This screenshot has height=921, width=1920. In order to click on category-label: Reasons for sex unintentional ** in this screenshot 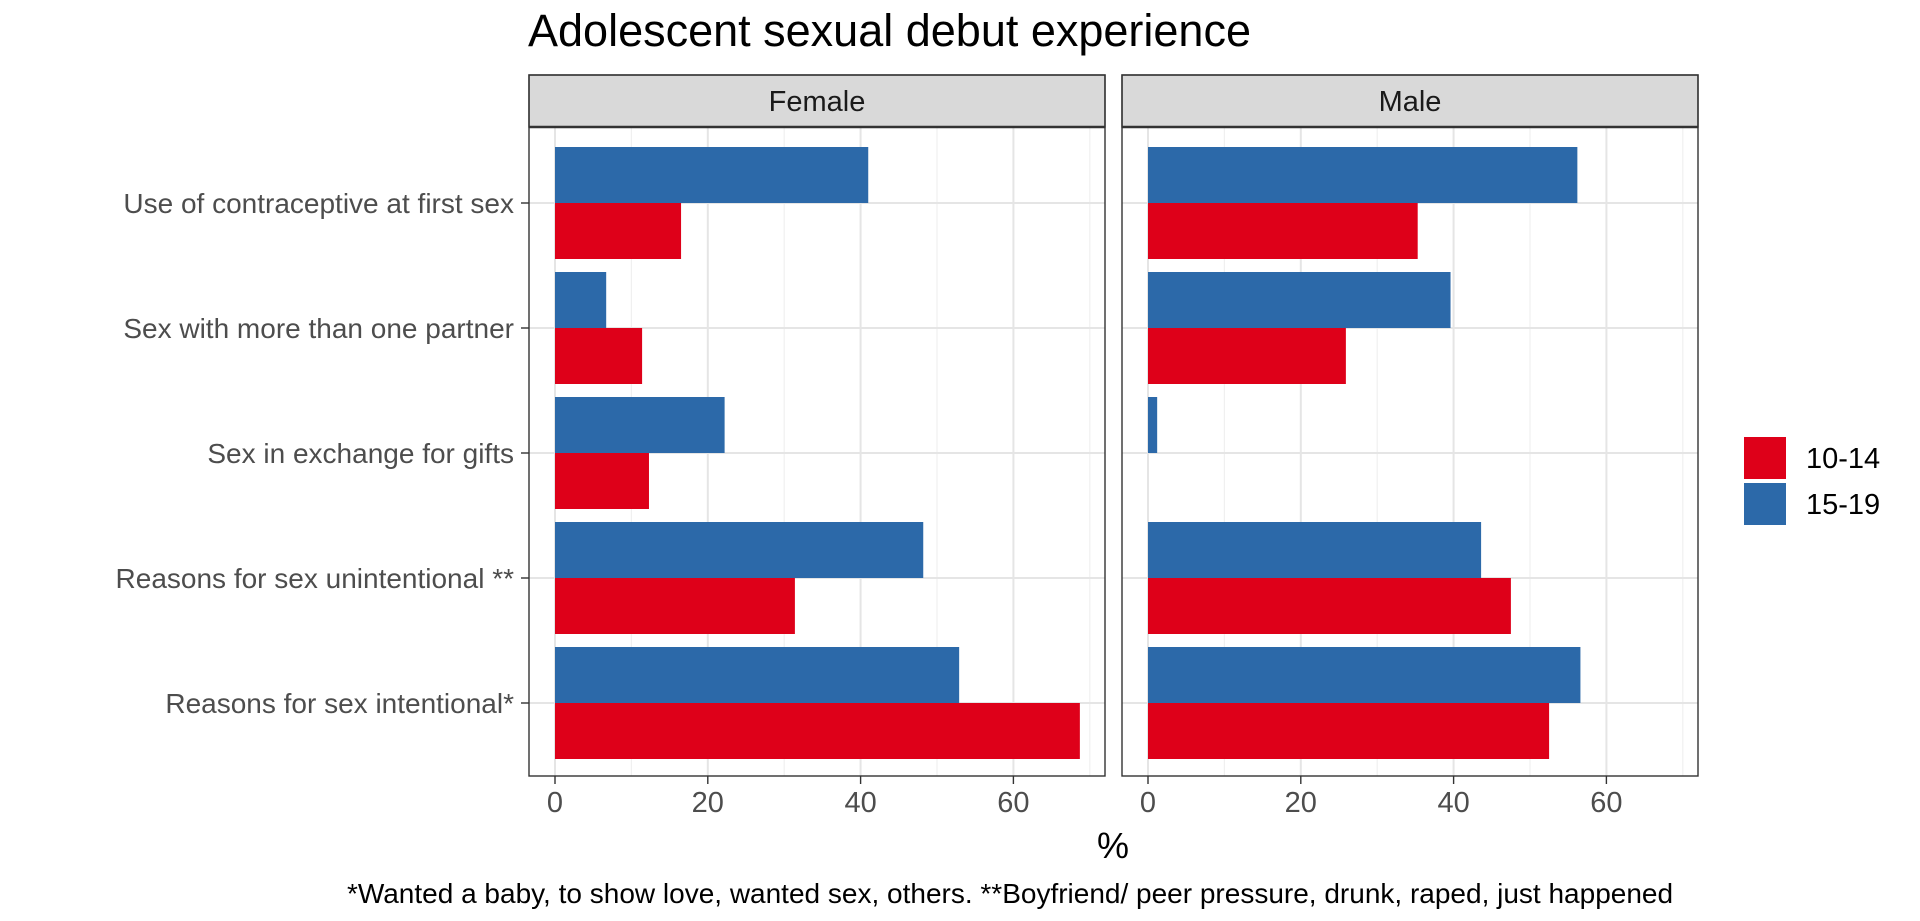, I will do `click(315, 578)`.